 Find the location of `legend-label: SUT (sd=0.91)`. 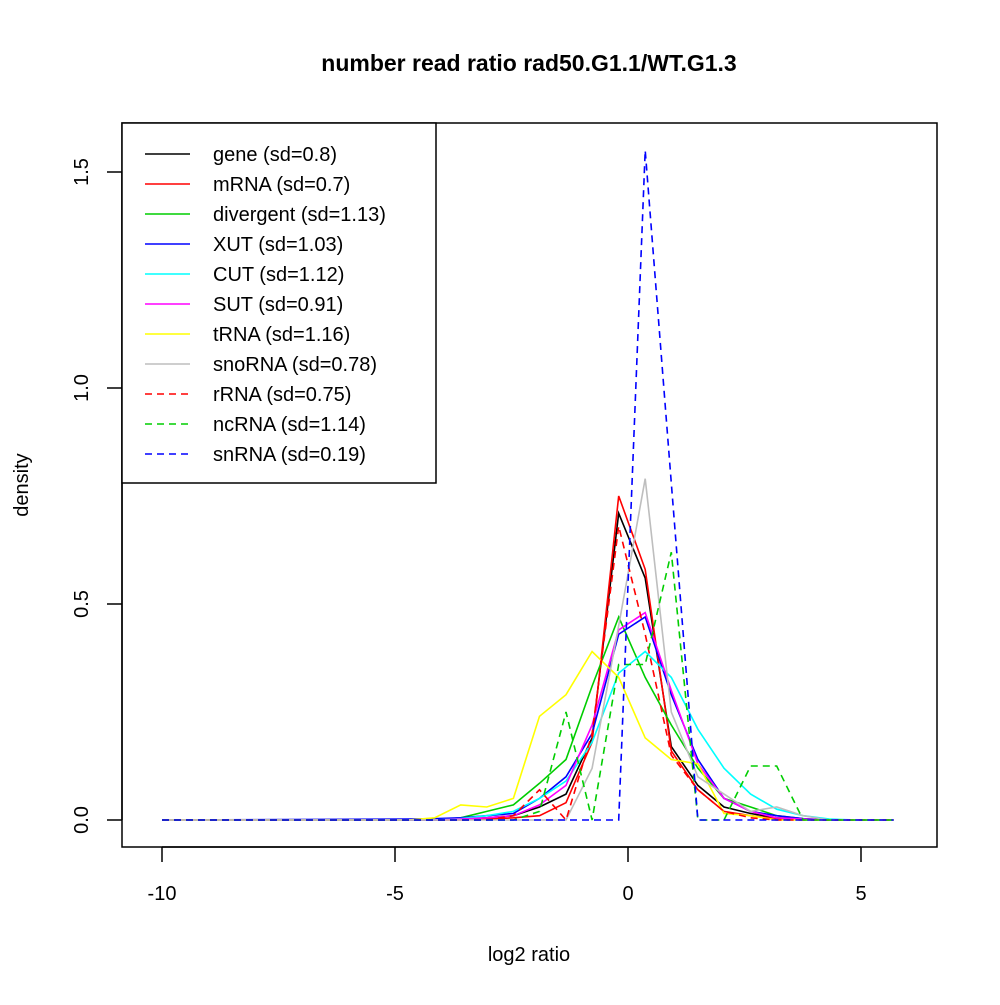

legend-label: SUT (sd=0.91) is located at coordinates (278, 305).